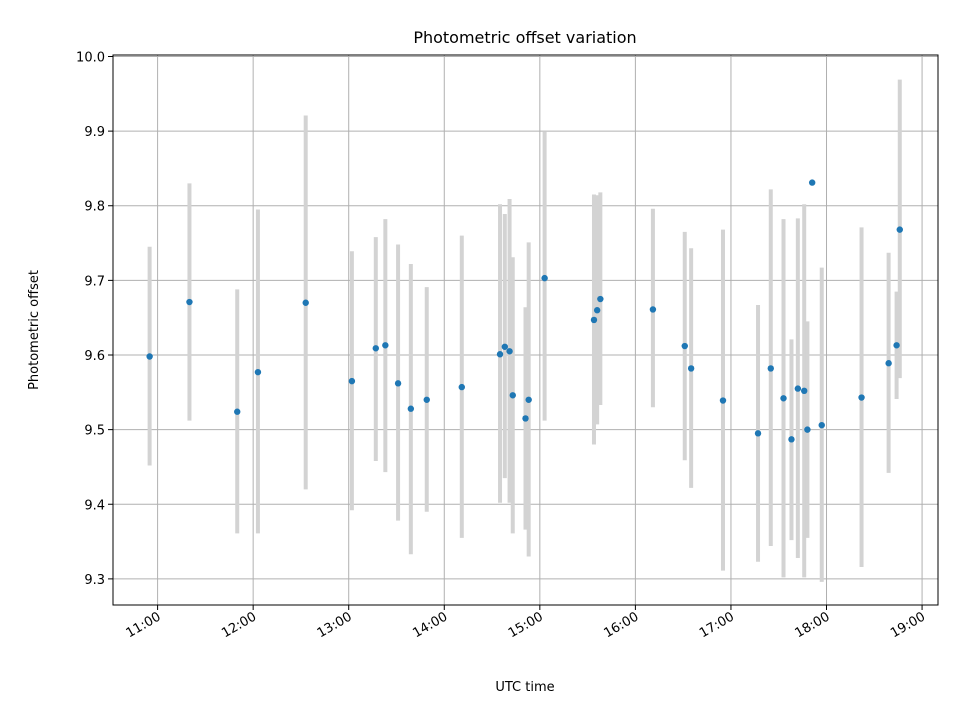 The height and width of the screenshot is (720, 960). Describe the element at coordinates (94, 281) in the screenshot. I see `y-tick-label: 9.7` at that location.